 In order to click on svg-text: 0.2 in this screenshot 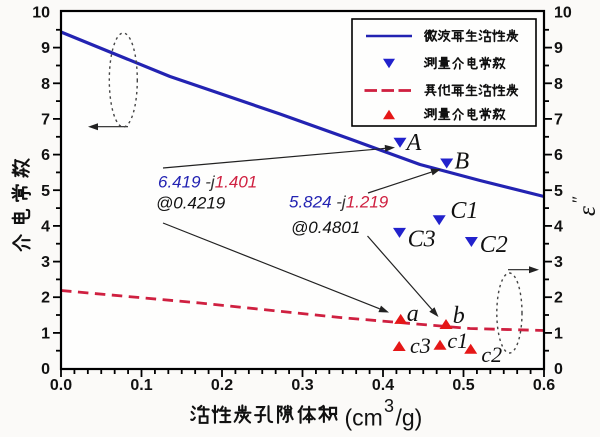, I will do `click(222, 385)`.